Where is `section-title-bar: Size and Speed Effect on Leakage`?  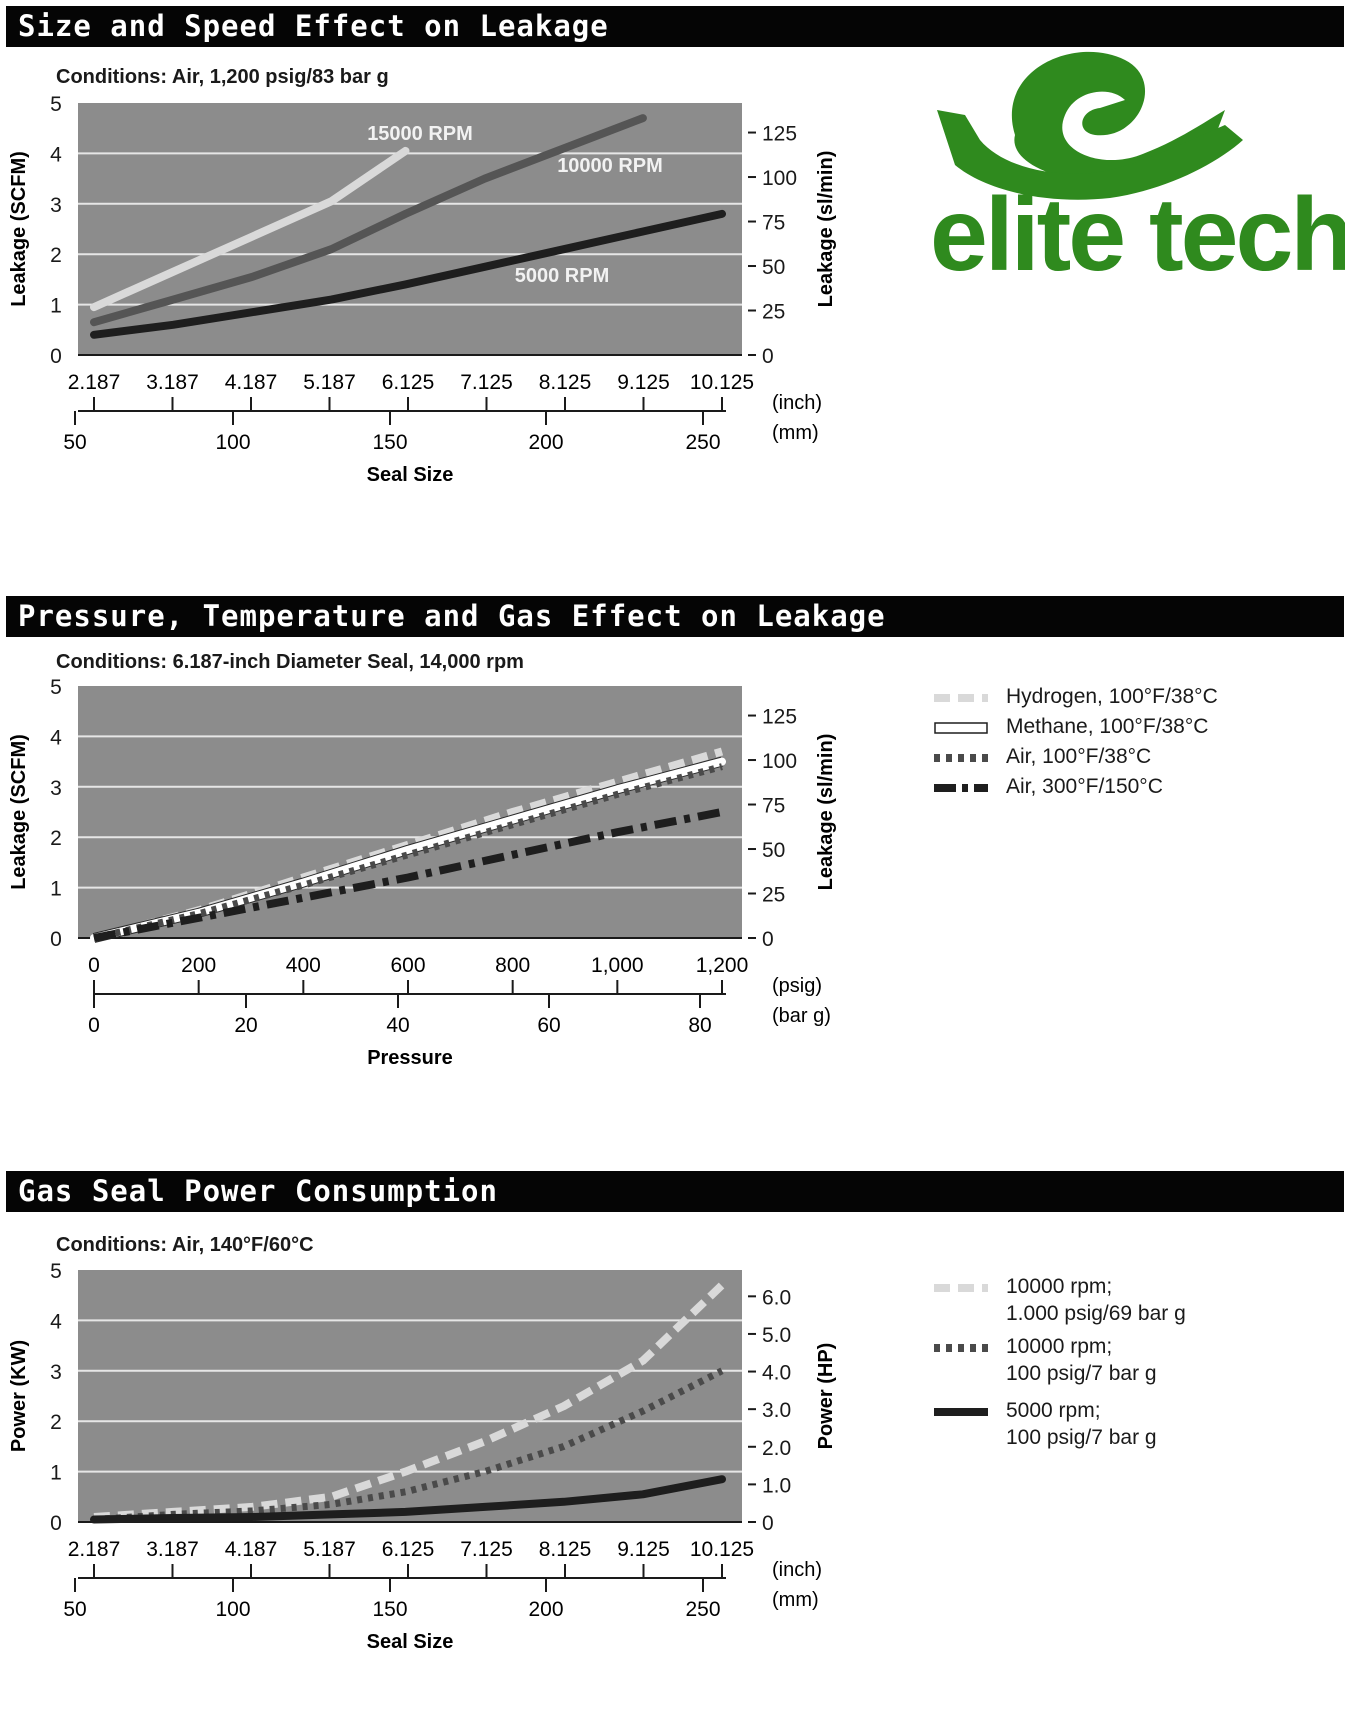 section-title-bar: Size and Speed Effect on Leakage is located at coordinates (675, 26).